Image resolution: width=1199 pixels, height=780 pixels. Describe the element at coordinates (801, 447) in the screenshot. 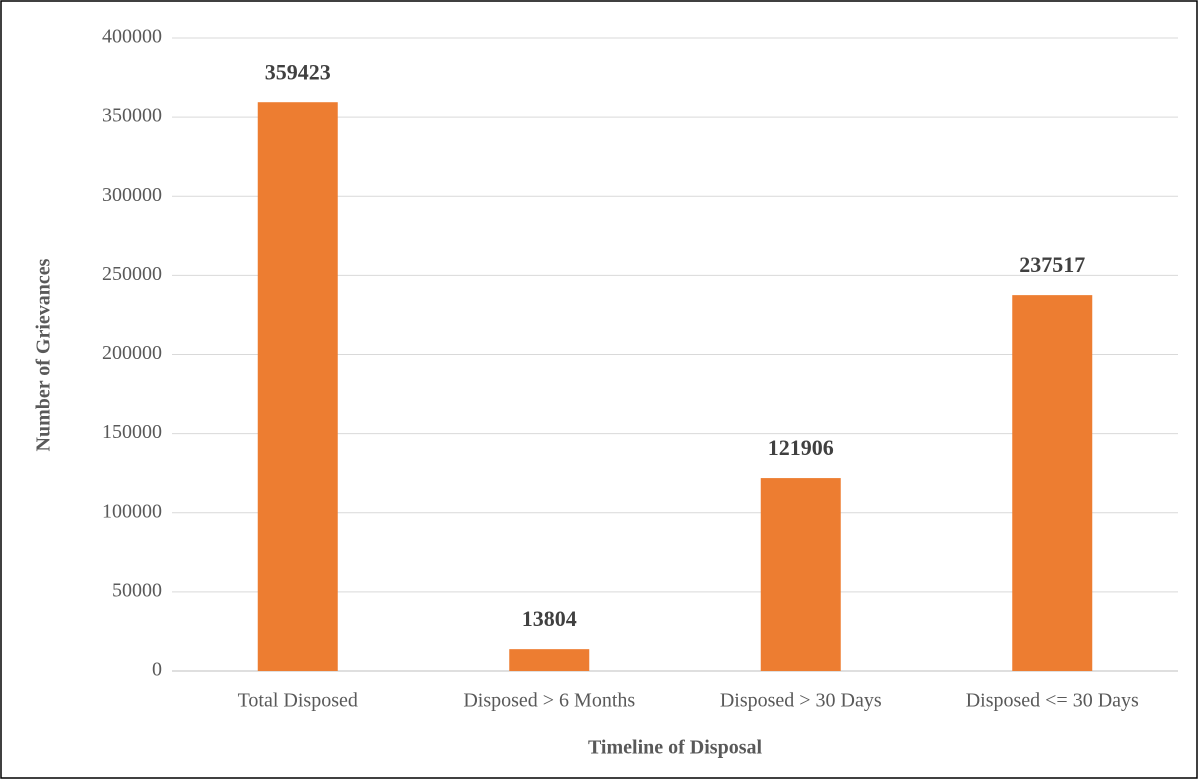

I see `data-label: 121906` at that location.